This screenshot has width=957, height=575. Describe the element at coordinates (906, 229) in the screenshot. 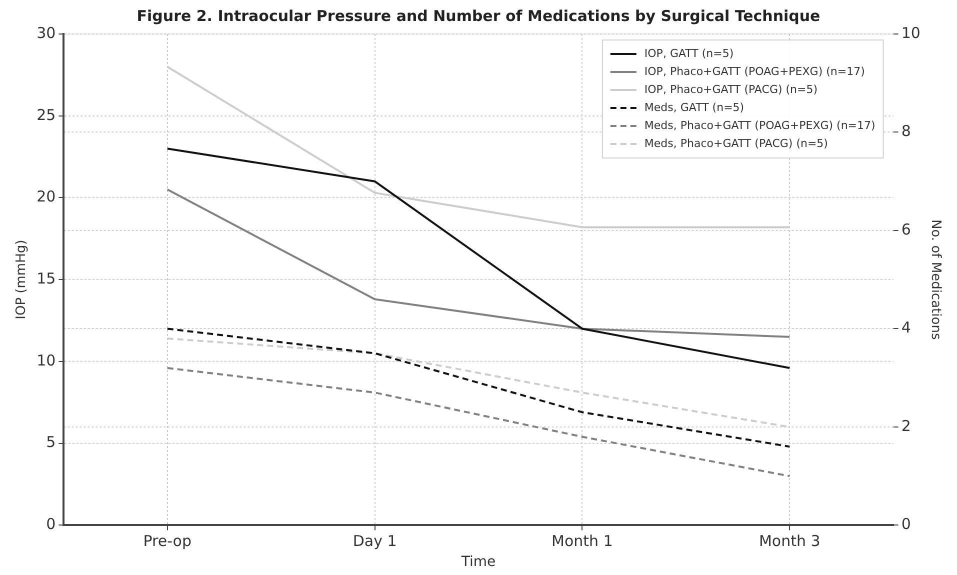

I see `y2-tick-label: 6` at that location.